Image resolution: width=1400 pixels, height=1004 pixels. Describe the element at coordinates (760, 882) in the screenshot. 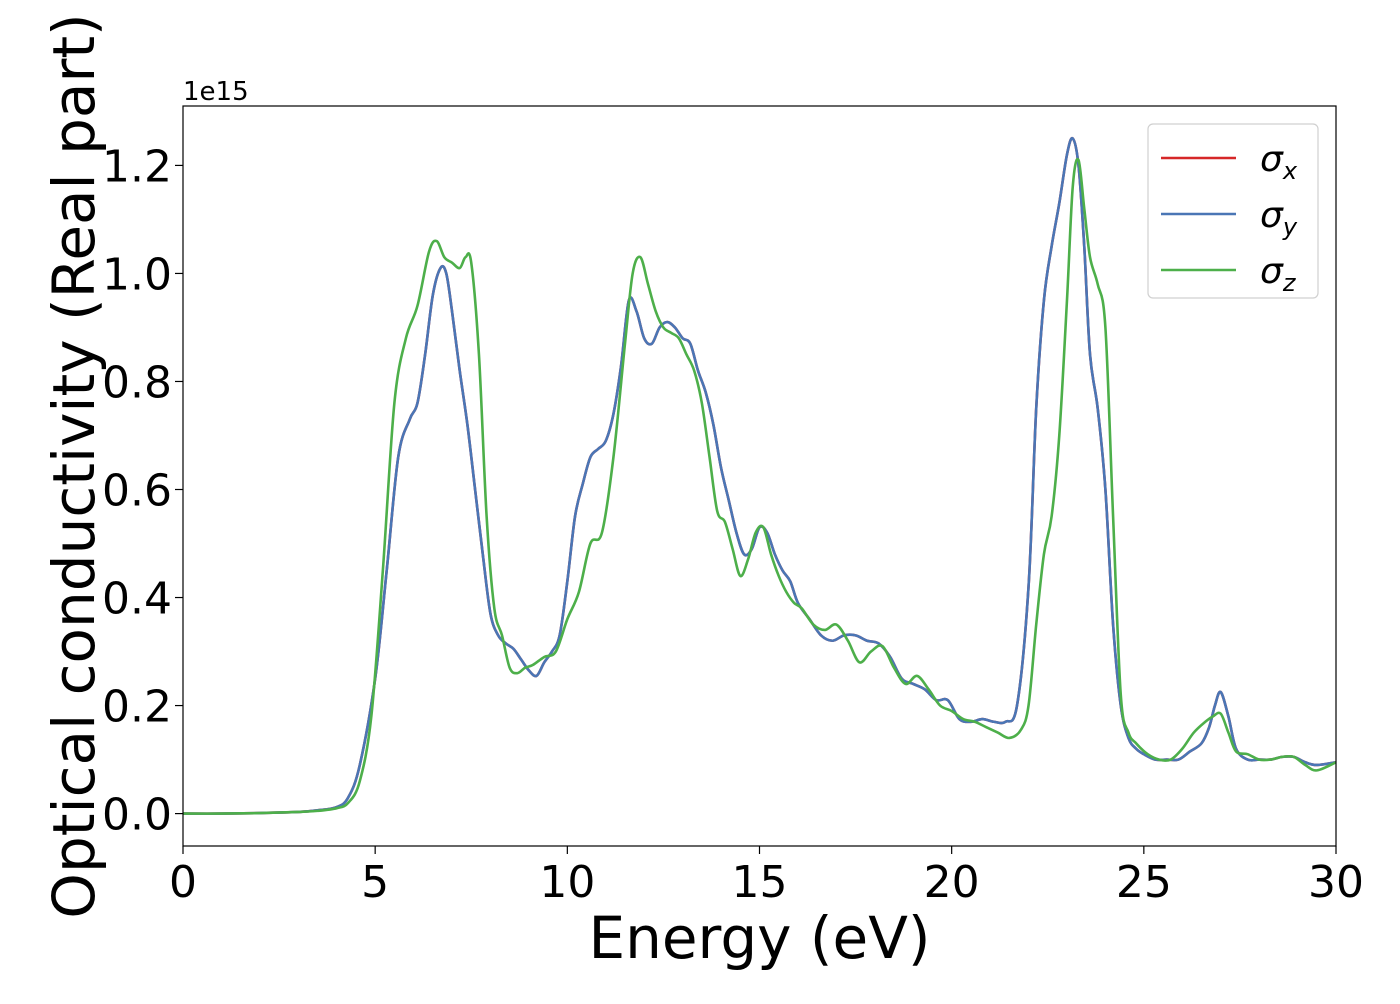

I see `x-tick-label: 15` at that location.